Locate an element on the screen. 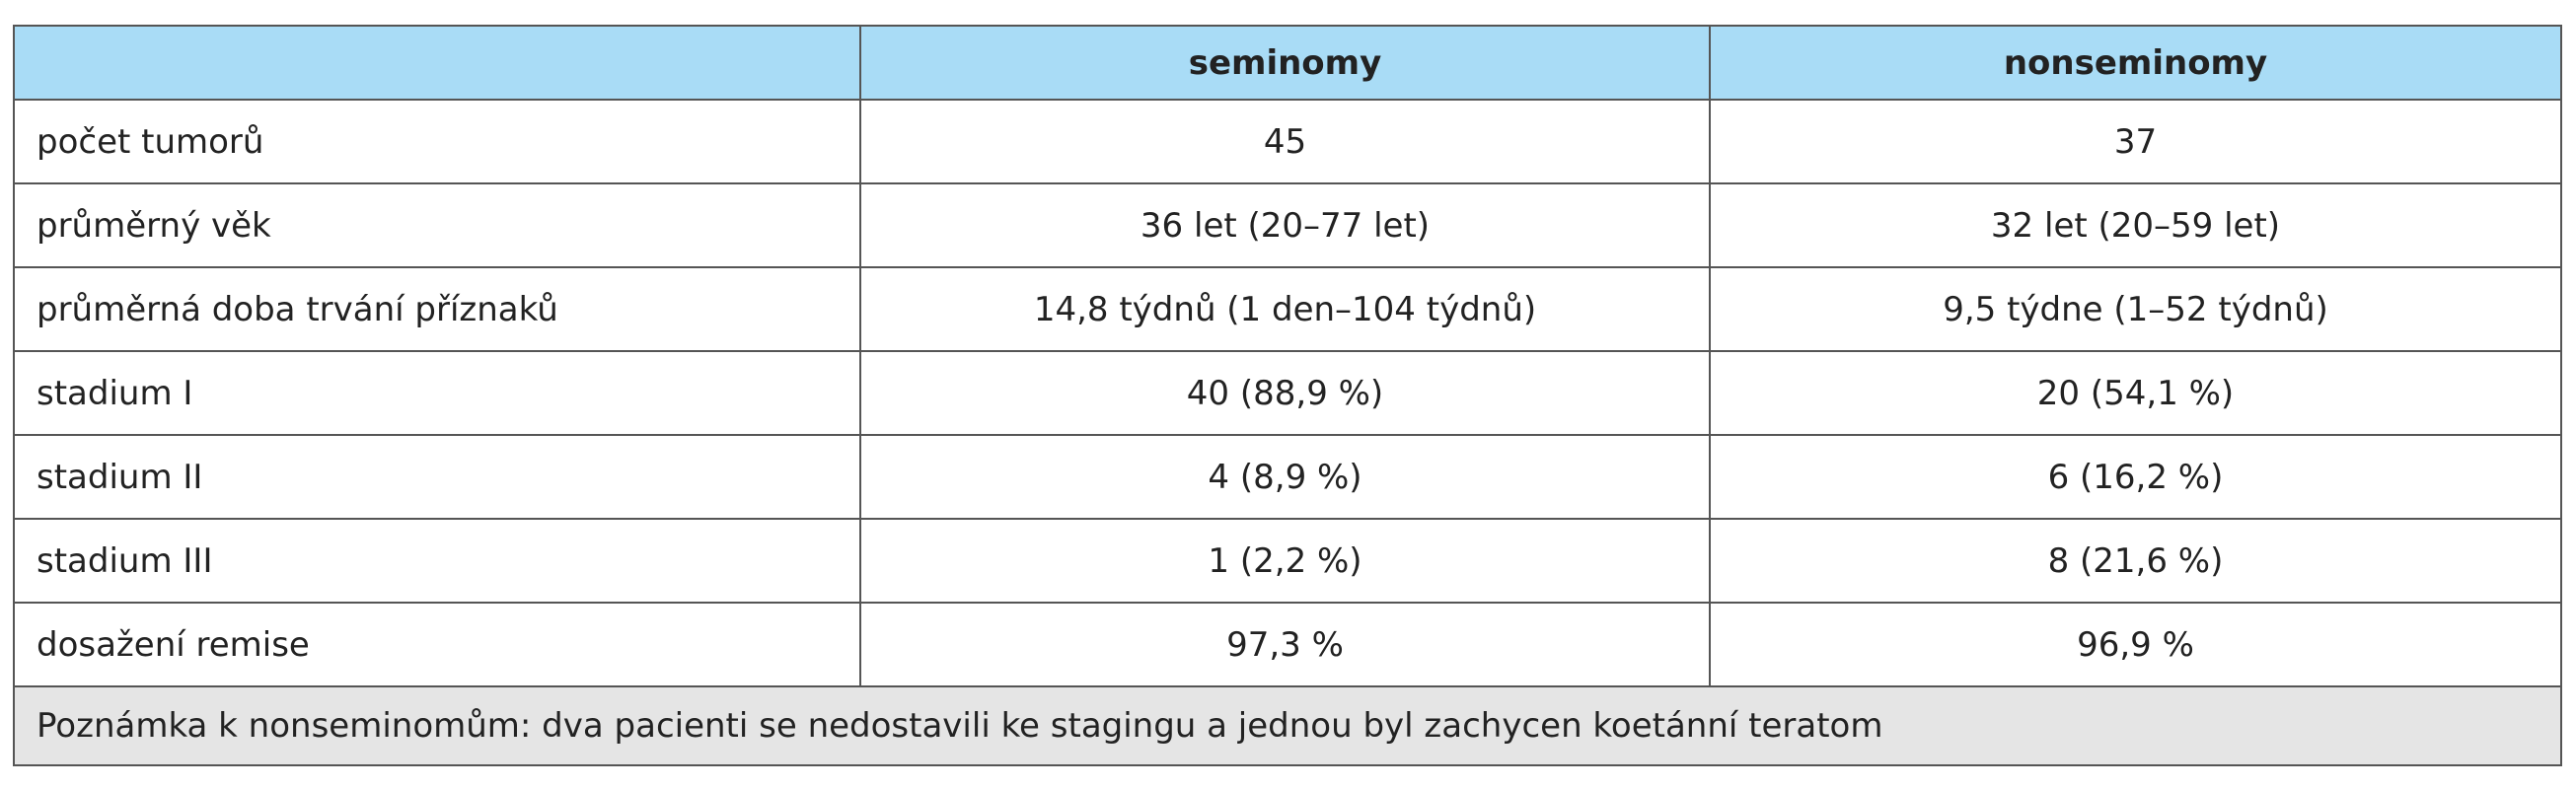 This screenshot has height=789, width=2576. value-cell: 9,5 týdne (1–52 týdnů) is located at coordinates (2135, 309).